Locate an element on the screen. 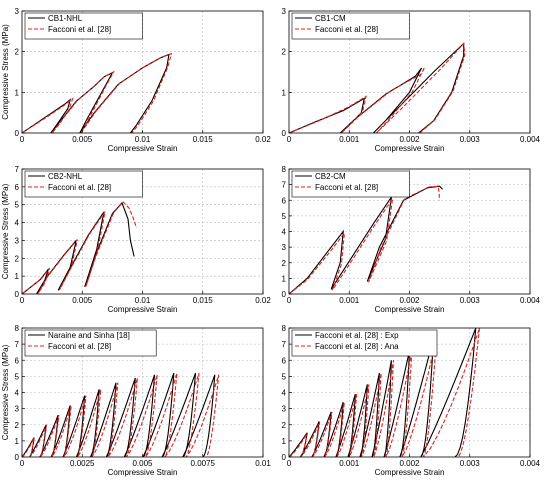 Image resolution: width=550 pixels, height=487 pixels. legend: CB1-CM Facconi et al. [28] is located at coordinates (350, 26).